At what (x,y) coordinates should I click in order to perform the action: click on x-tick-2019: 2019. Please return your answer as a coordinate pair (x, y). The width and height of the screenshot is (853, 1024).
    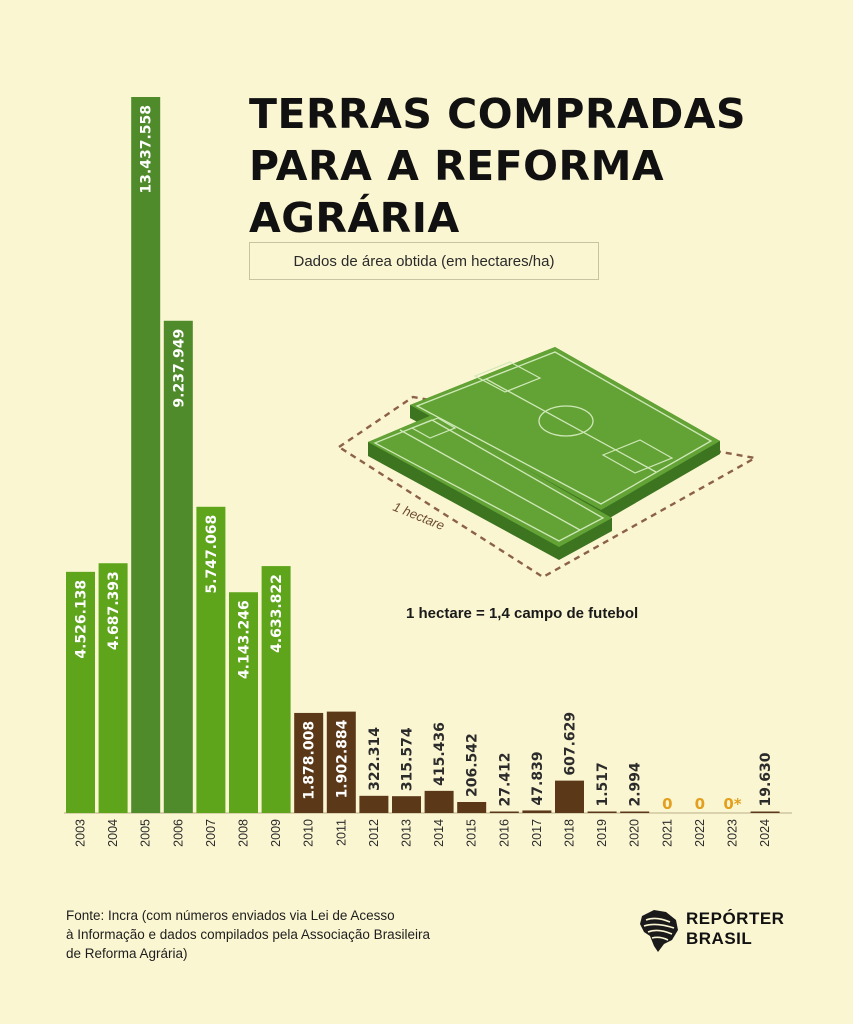
    Looking at the image, I should click on (602, 833).